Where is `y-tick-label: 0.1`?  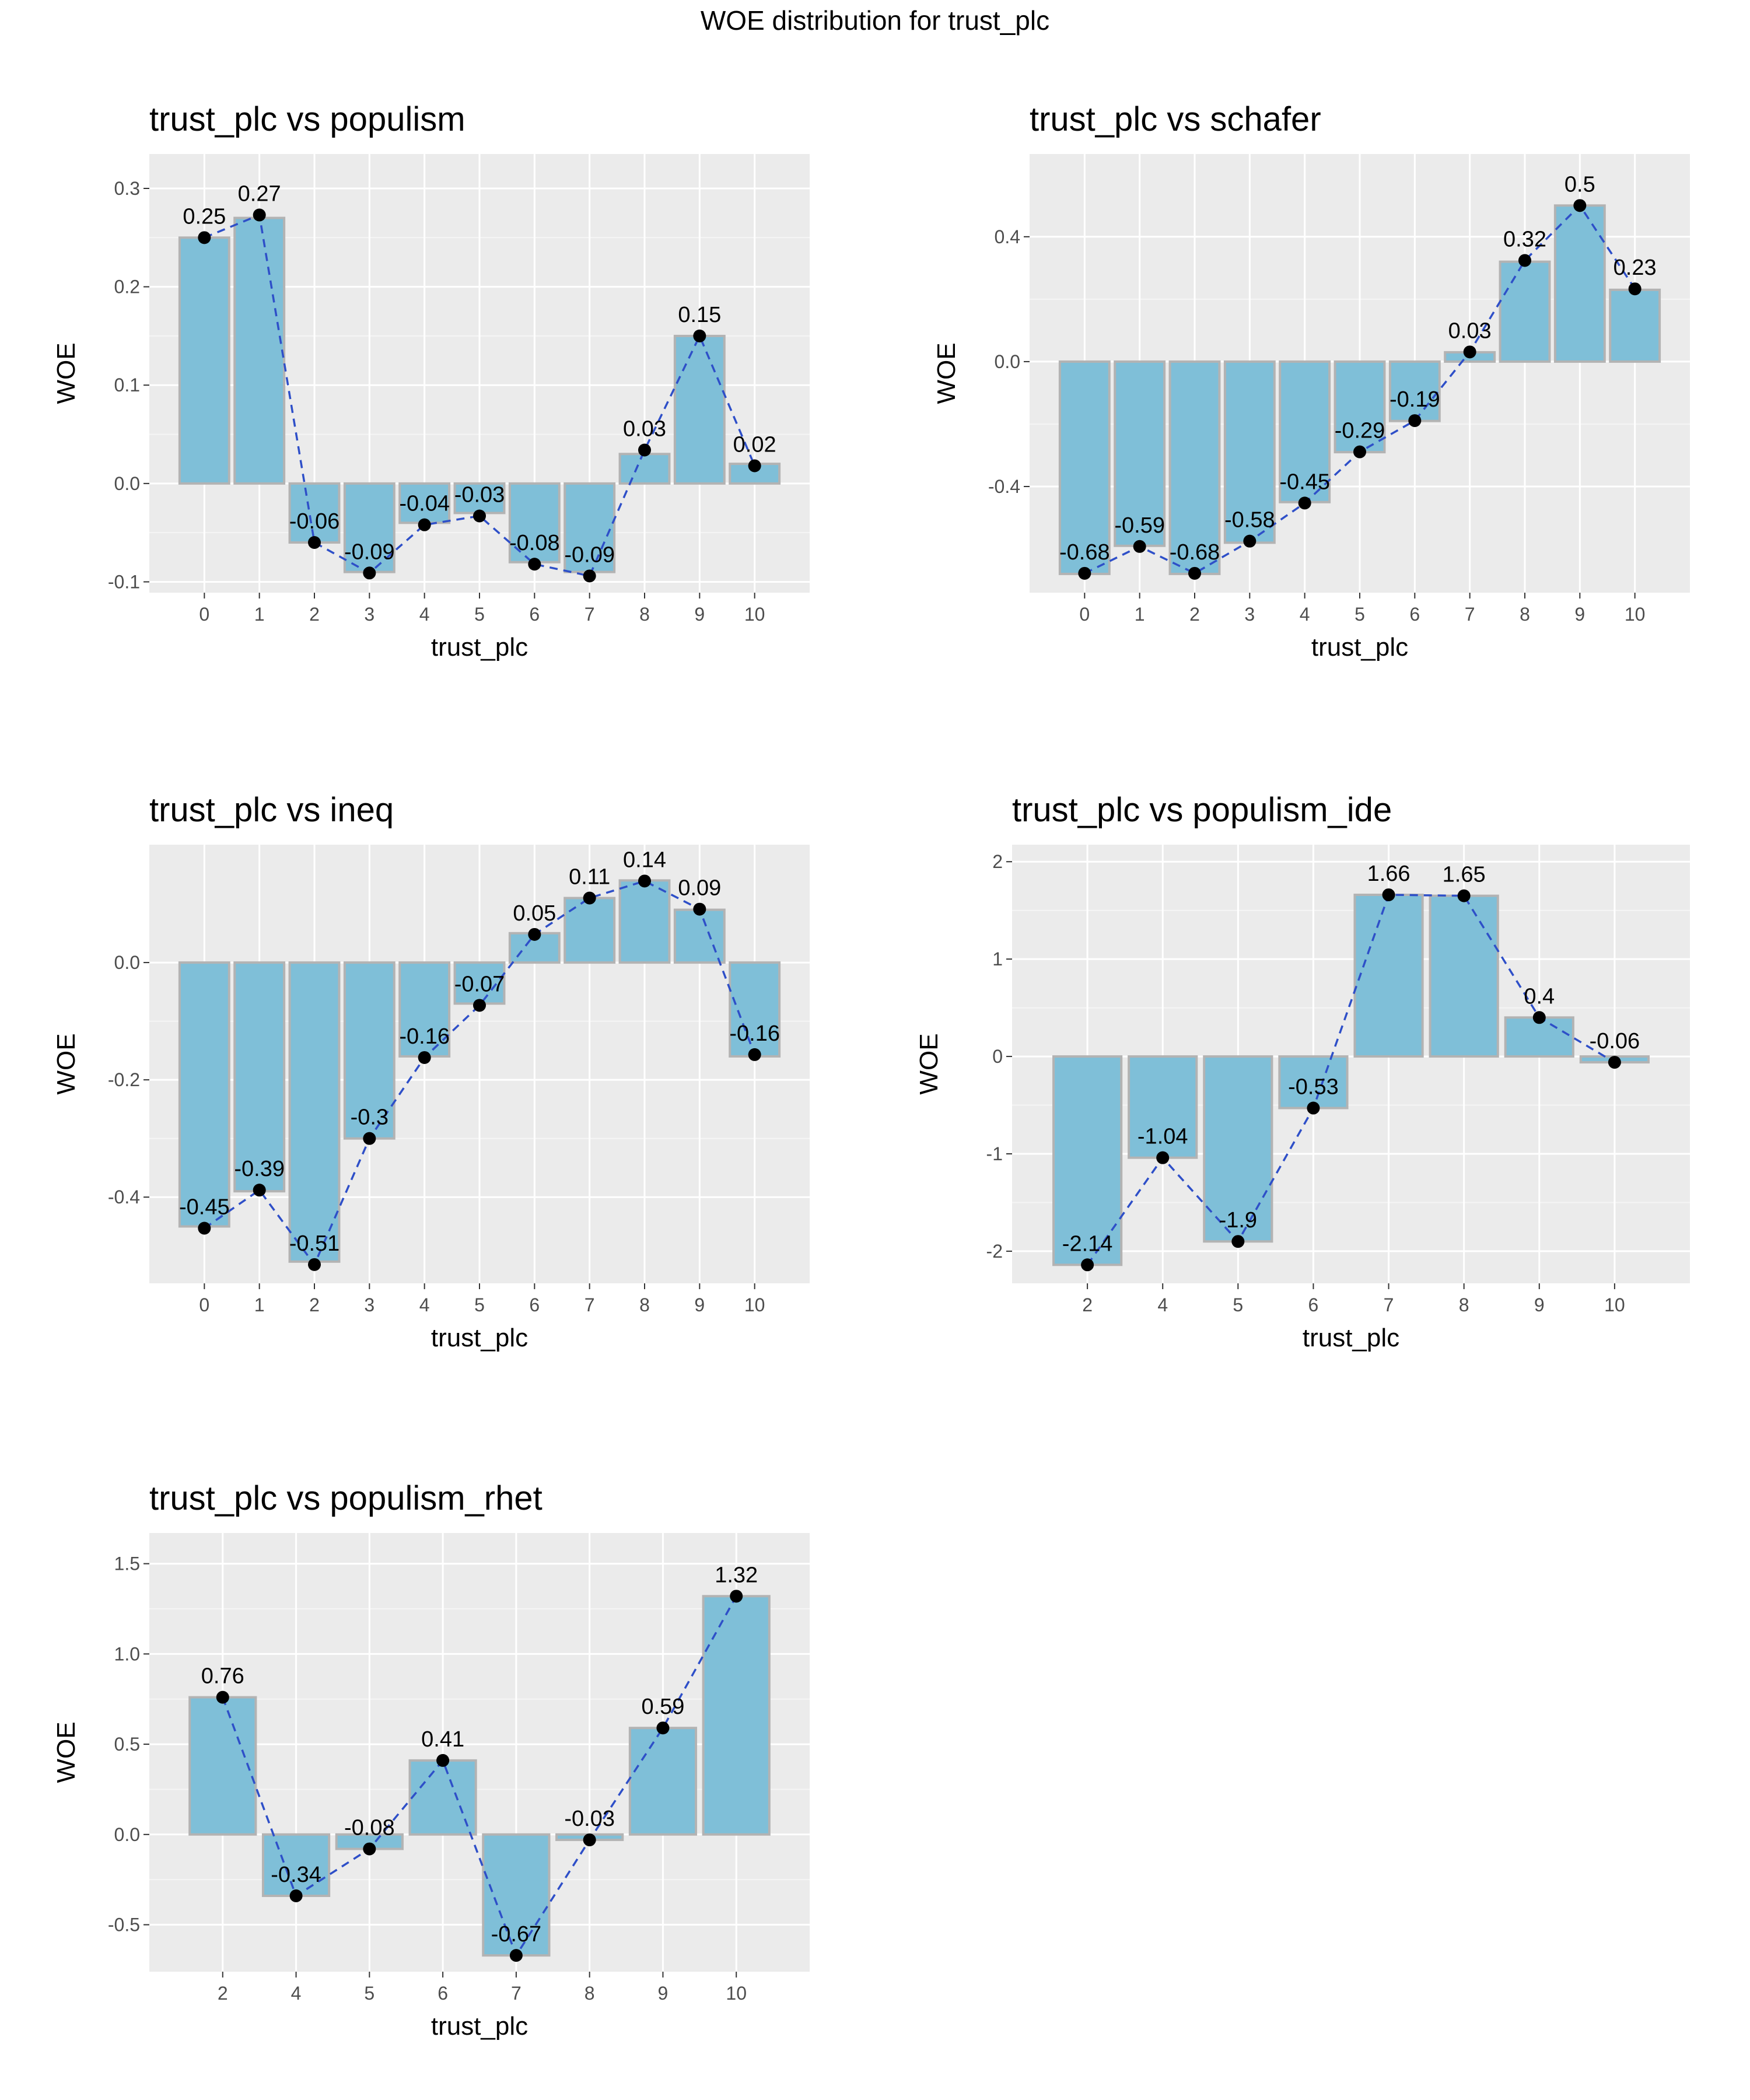 y-tick-label: 0.1 is located at coordinates (127, 385).